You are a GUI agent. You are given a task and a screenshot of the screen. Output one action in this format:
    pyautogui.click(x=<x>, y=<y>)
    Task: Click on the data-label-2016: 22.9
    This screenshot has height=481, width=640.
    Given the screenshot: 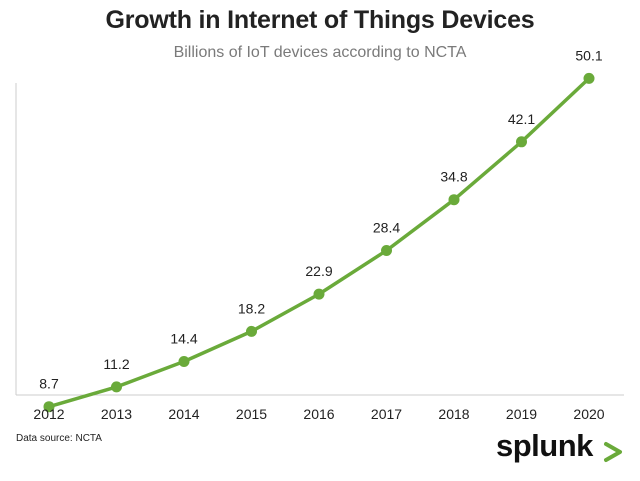 What is the action you would take?
    pyautogui.click(x=318, y=271)
    